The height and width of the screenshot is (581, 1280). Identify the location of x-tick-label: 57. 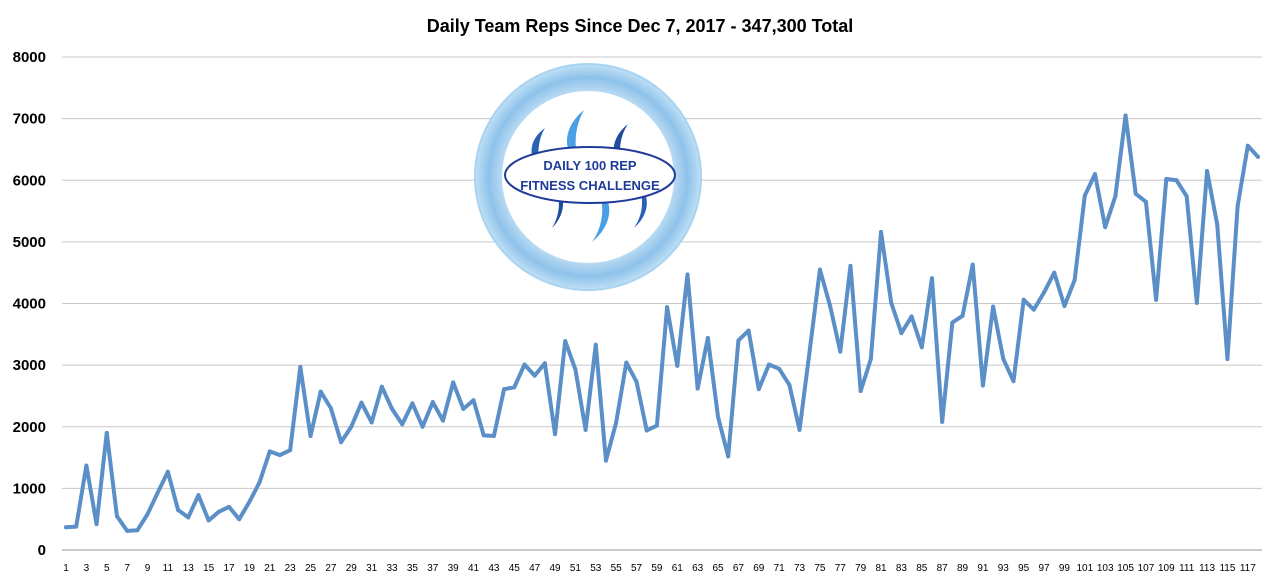
(637, 568).